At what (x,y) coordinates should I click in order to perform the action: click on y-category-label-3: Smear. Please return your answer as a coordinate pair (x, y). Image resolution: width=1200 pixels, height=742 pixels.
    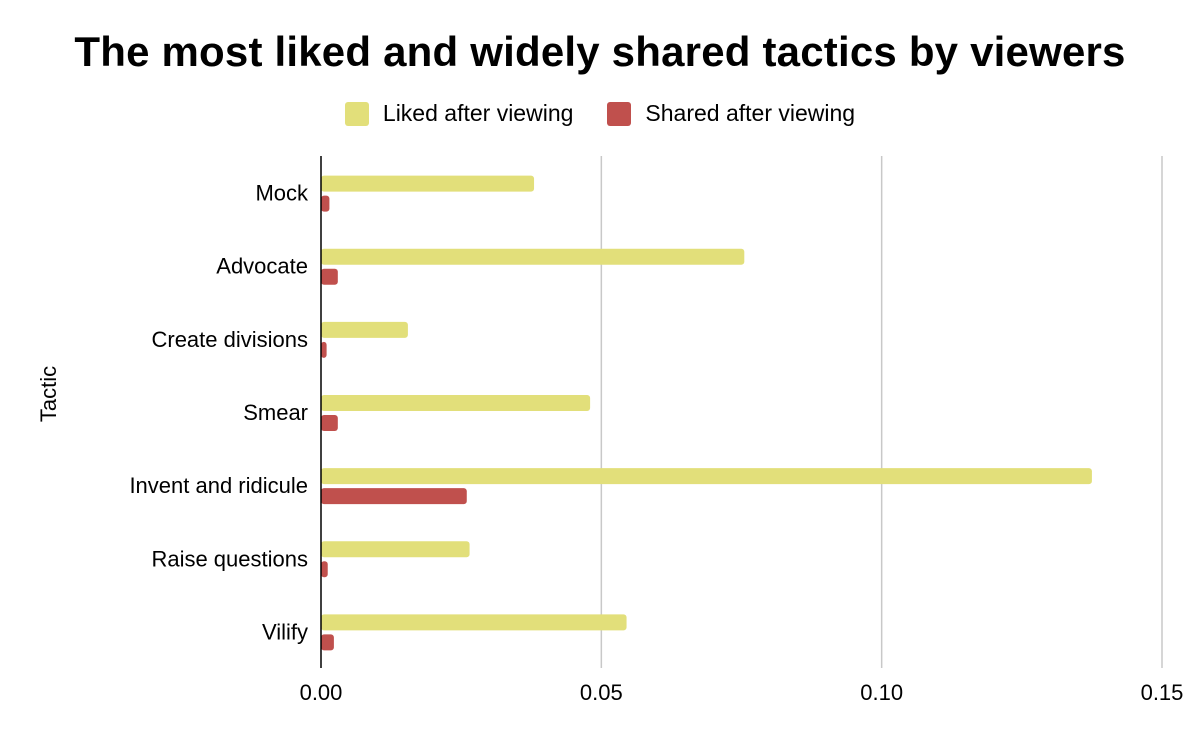
    Looking at the image, I should click on (275, 412).